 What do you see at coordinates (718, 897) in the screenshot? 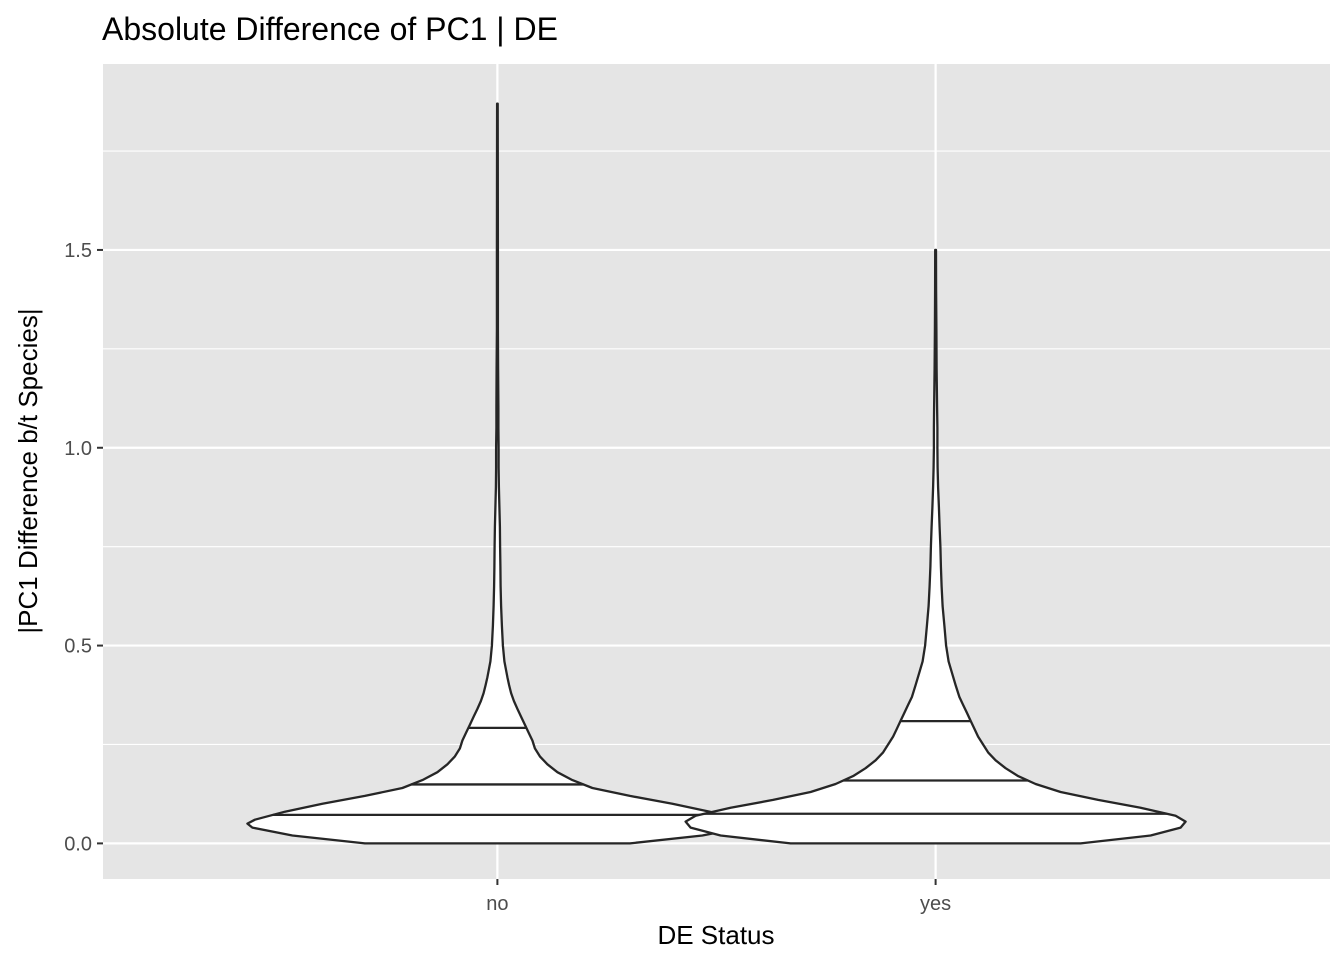
I see `x-axis: no yes` at bounding box center [718, 897].